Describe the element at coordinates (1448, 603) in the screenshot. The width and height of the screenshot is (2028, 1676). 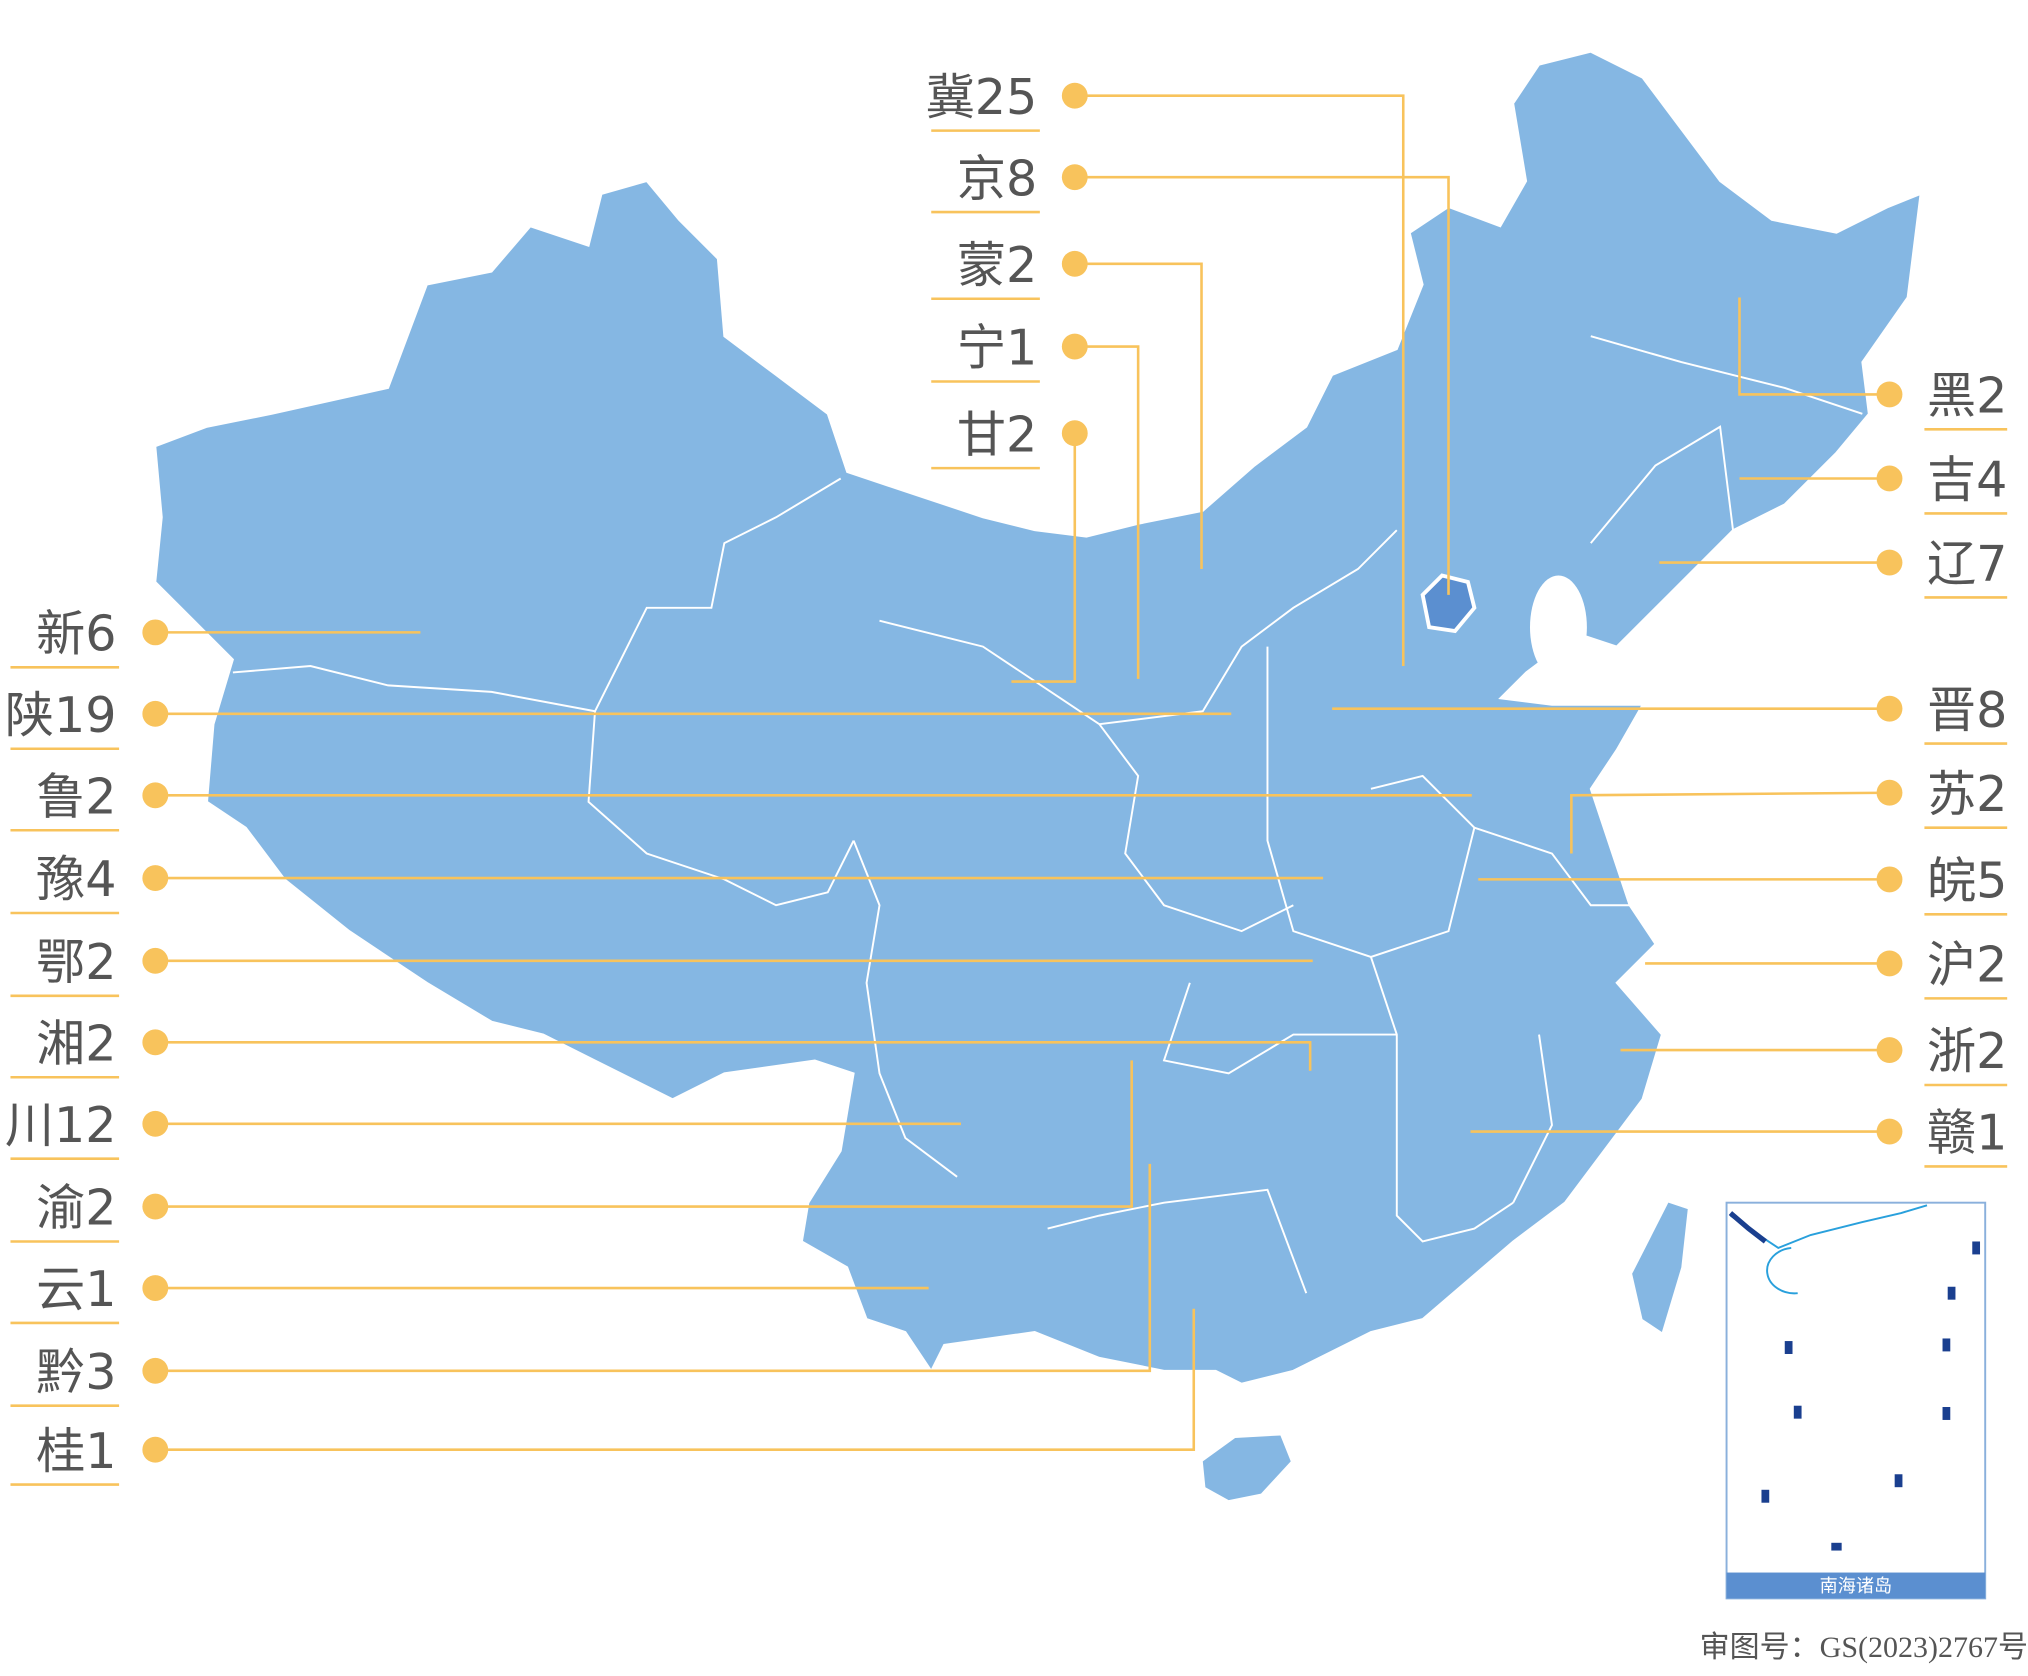
I see `beijing-region` at that location.